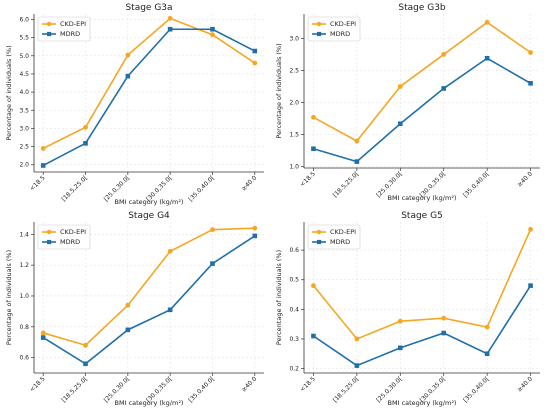 This screenshot has width=550, height=414. I want to click on y-tick-label: 0.4, so click(294, 309).